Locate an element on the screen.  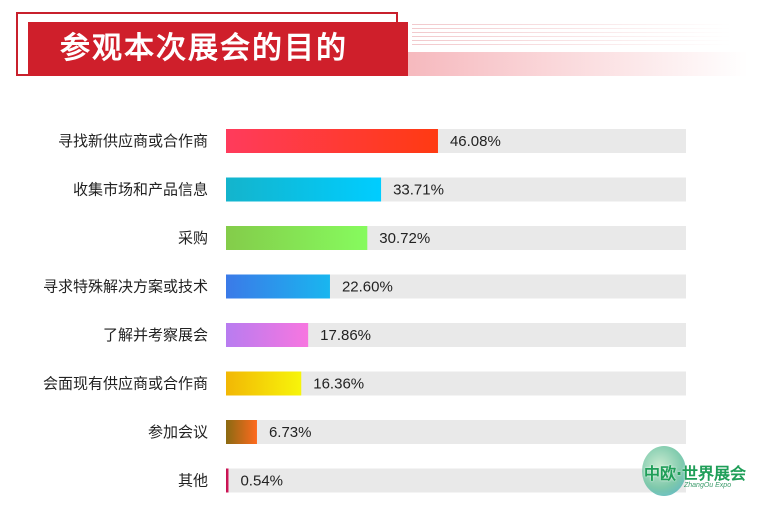
value-label: 17.86% is located at coordinates (345, 335).